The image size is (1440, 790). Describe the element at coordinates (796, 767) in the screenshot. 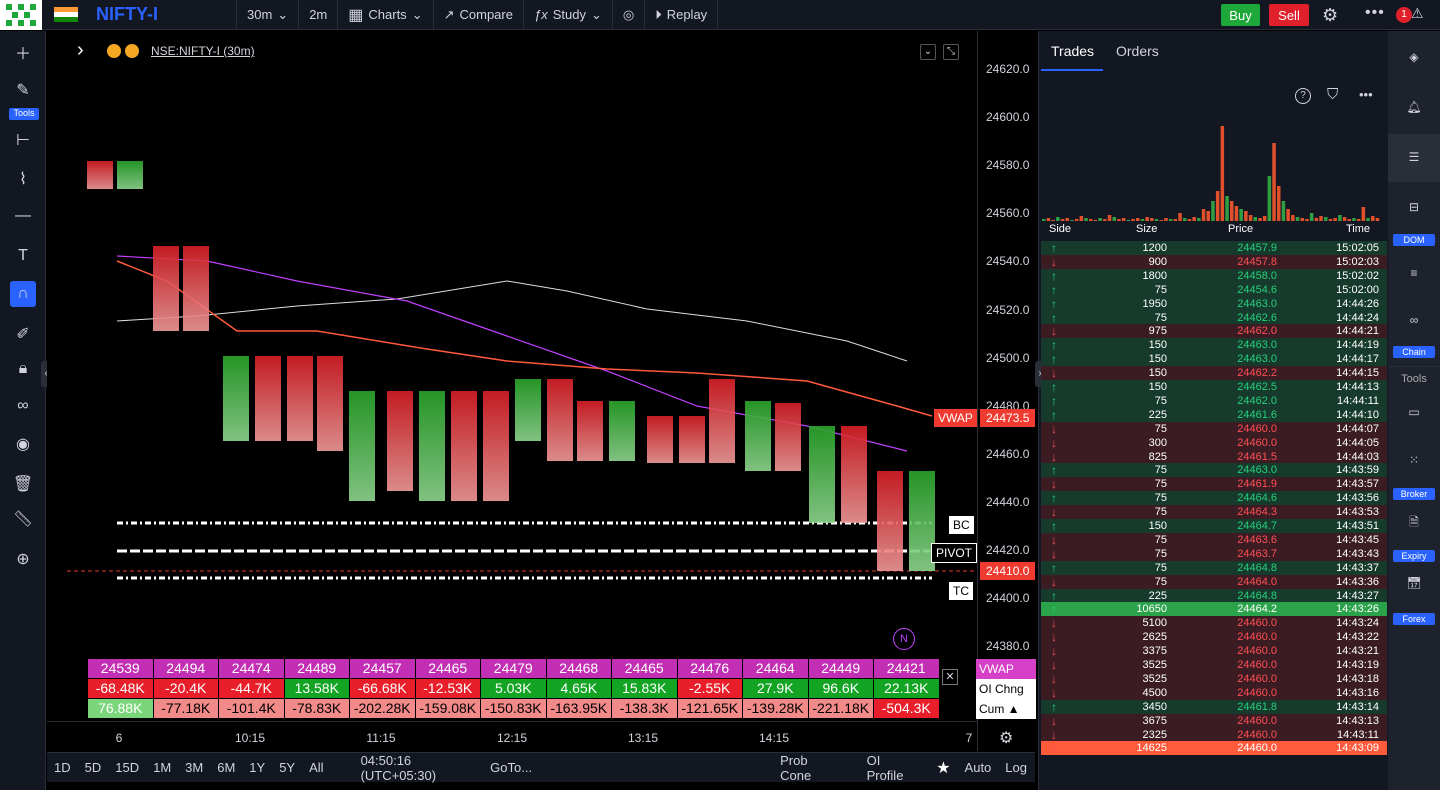

I see `prob-cone-button: Prob Cone` at that location.